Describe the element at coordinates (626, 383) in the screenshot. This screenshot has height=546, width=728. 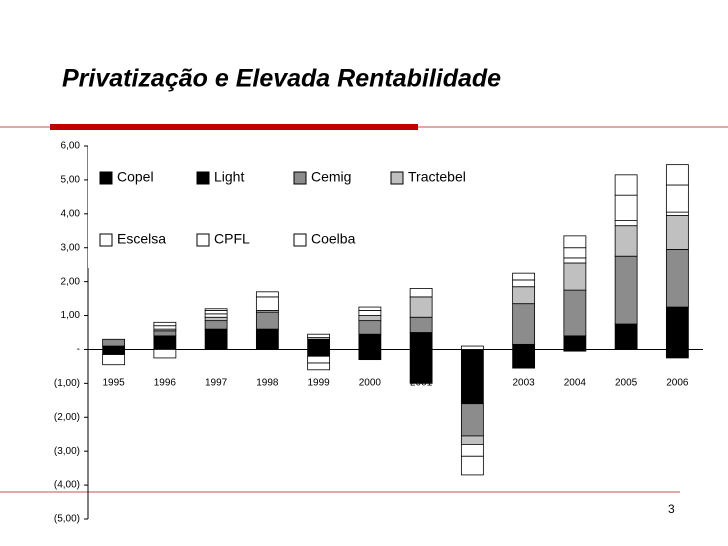
I see `x-tick-label: 2005` at that location.